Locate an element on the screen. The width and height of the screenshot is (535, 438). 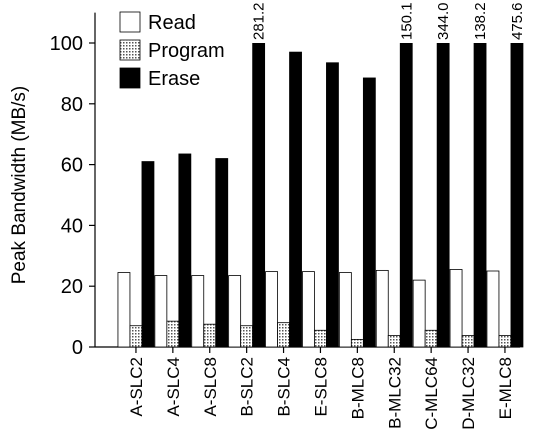
x-tick-label: B-MLC8 is located at coordinates (357, 388).